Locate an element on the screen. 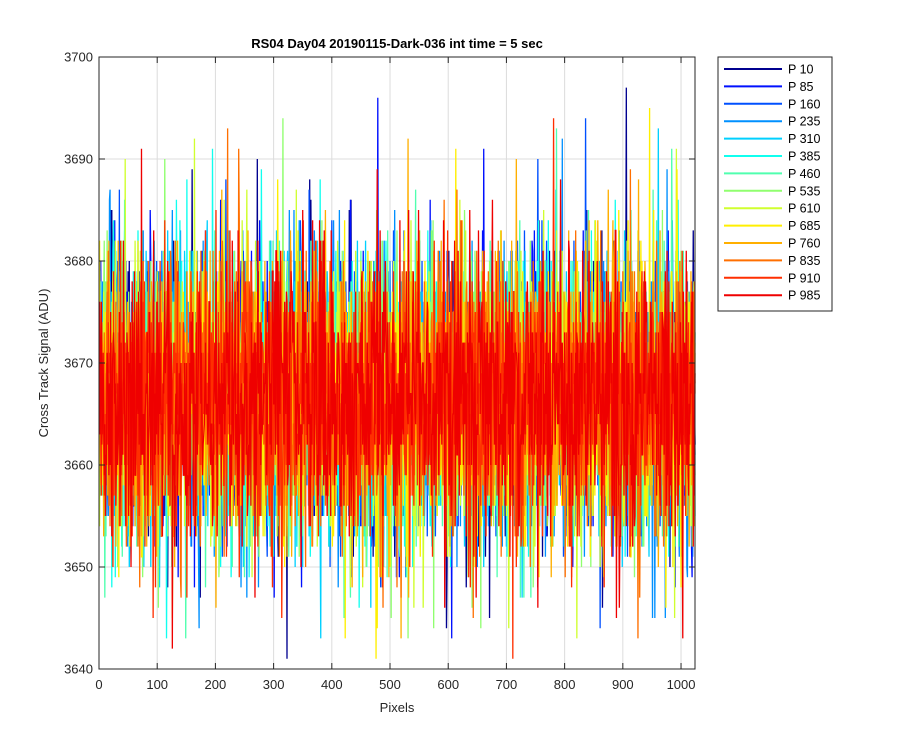 This screenshot has width=900, height=750. y-tick-label: 3640 is located at coordinates (78, 669).